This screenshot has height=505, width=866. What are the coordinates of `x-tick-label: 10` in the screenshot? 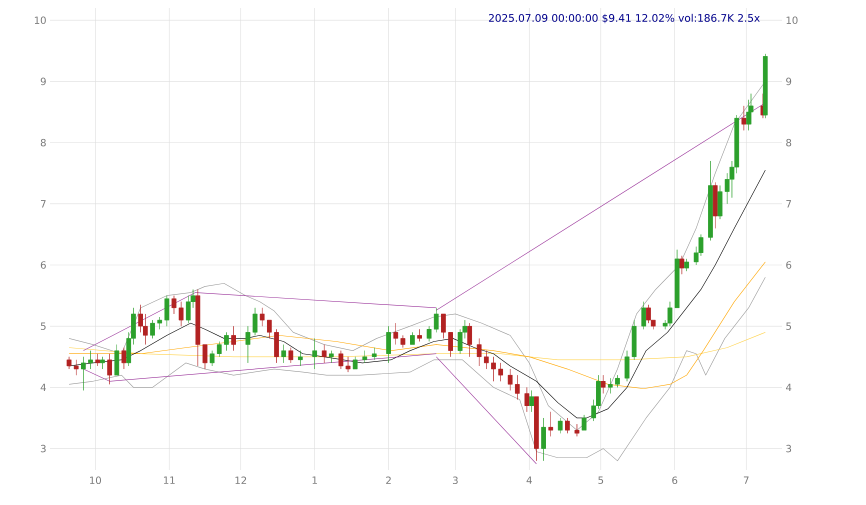 It's located at (95, 480).